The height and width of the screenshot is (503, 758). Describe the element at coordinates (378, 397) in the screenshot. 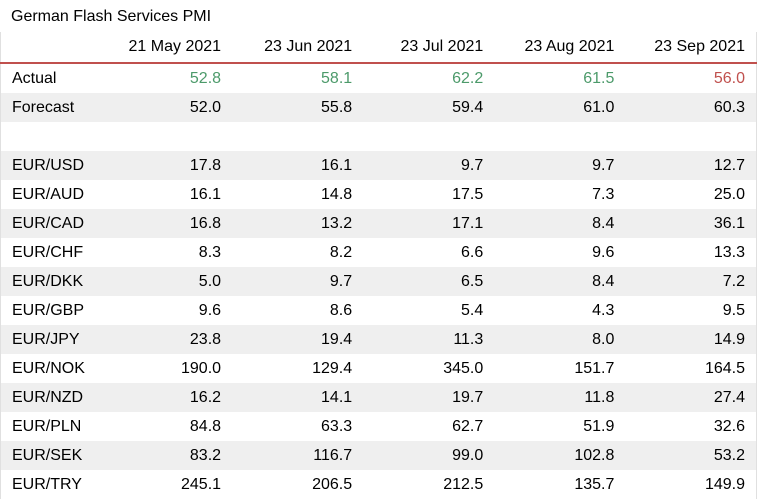

I see `table-row: EUR/NZD 16.2 14.1 19.7 11.8 27.4` at that location.